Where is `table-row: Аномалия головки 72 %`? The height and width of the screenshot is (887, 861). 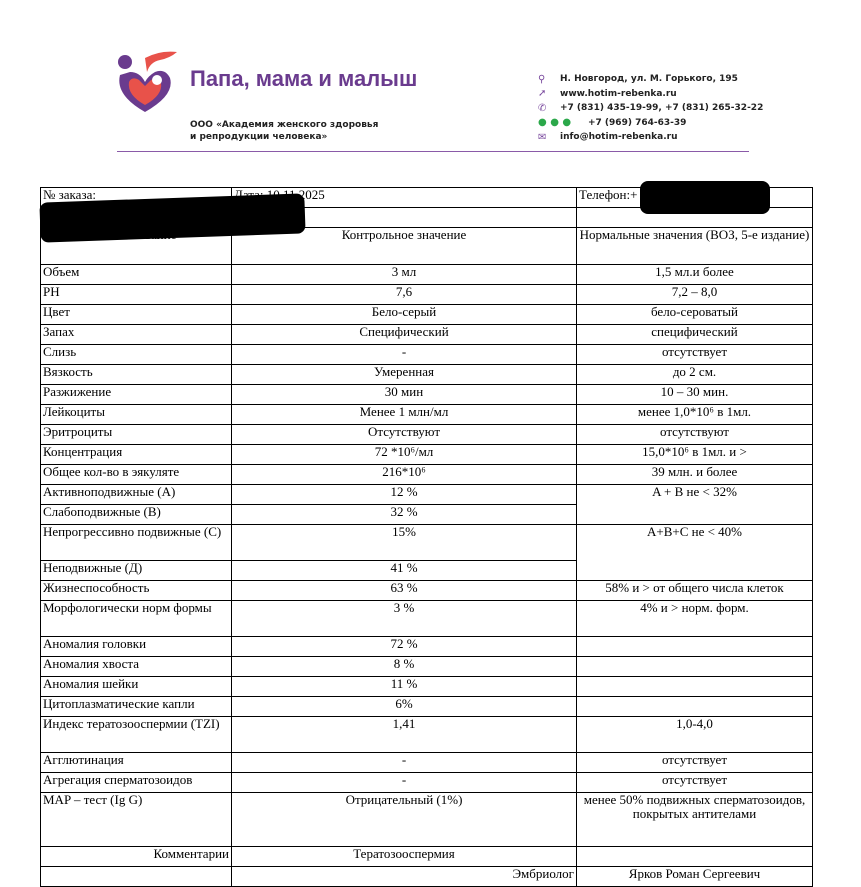 table-row: Аномалия головки 72 % is located at coordinates (426, 646).